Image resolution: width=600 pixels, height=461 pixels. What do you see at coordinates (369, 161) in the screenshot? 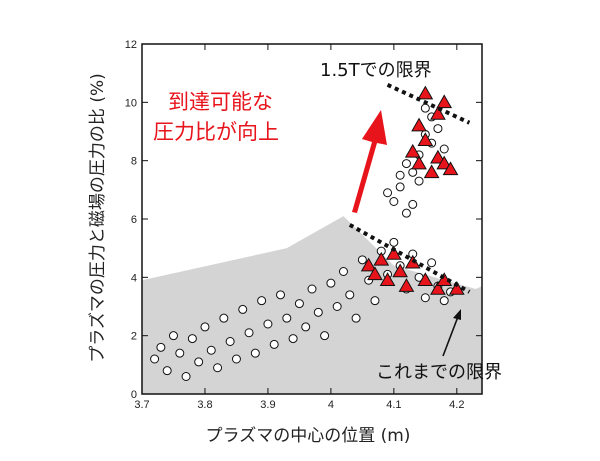
I see `increase-arrow` at bounding box center [369, 161].